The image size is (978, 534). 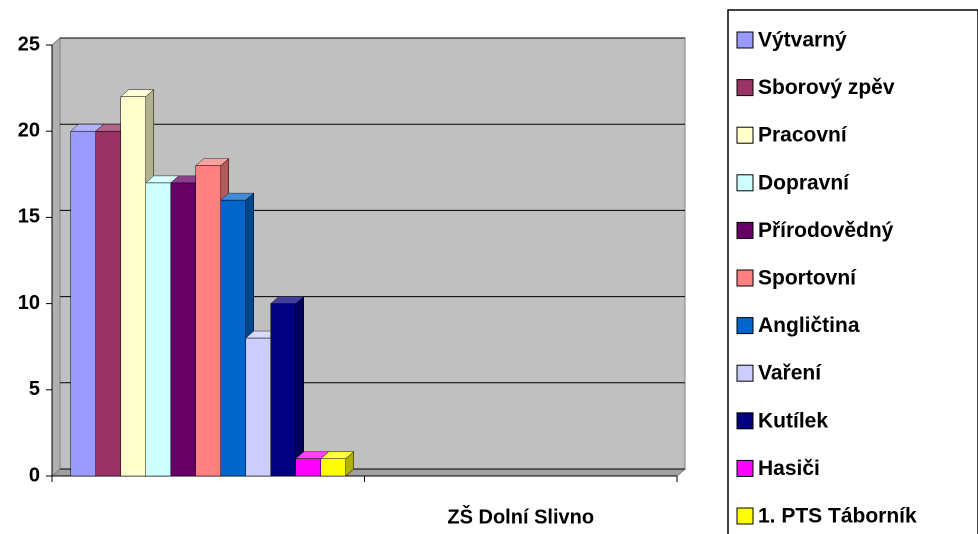 What do you see at coordinates (29, 130) in the screenshot?
I see `y-tick-label: 20` at bounding box center [29, 130].